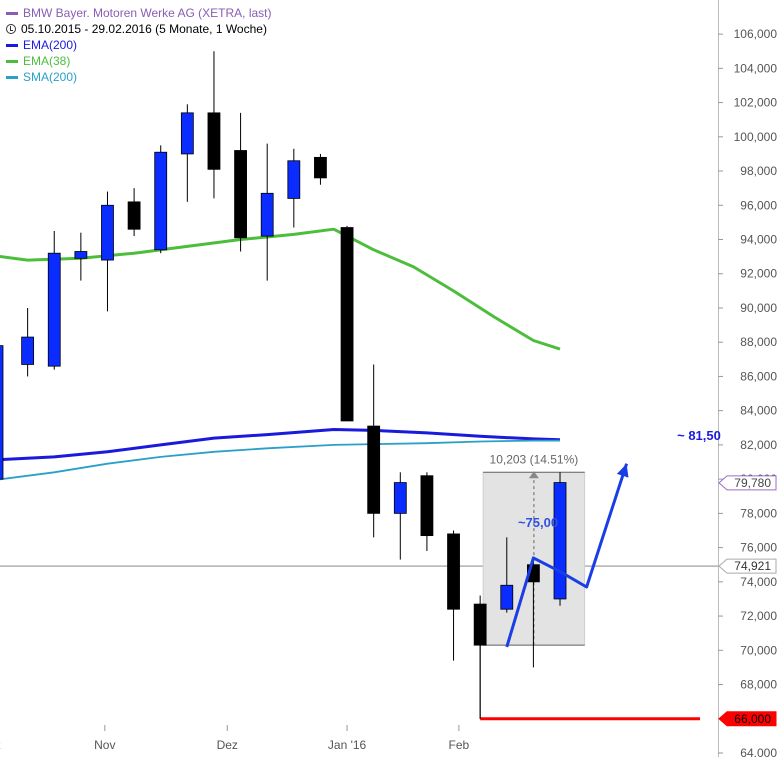 The image size is (780, 757). I want to click on current-price-tag-shape, so click(747, 566).